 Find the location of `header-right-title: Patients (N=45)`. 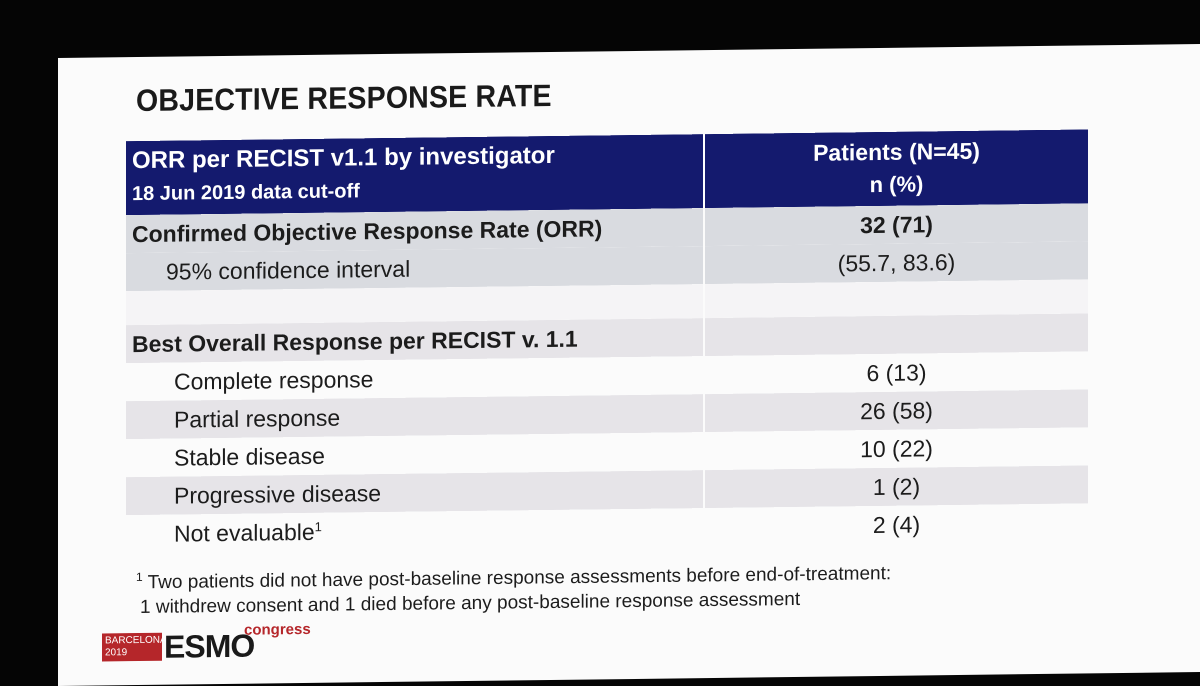

header-right-title: Patients (N=45) is located at coordinates (896, 151).